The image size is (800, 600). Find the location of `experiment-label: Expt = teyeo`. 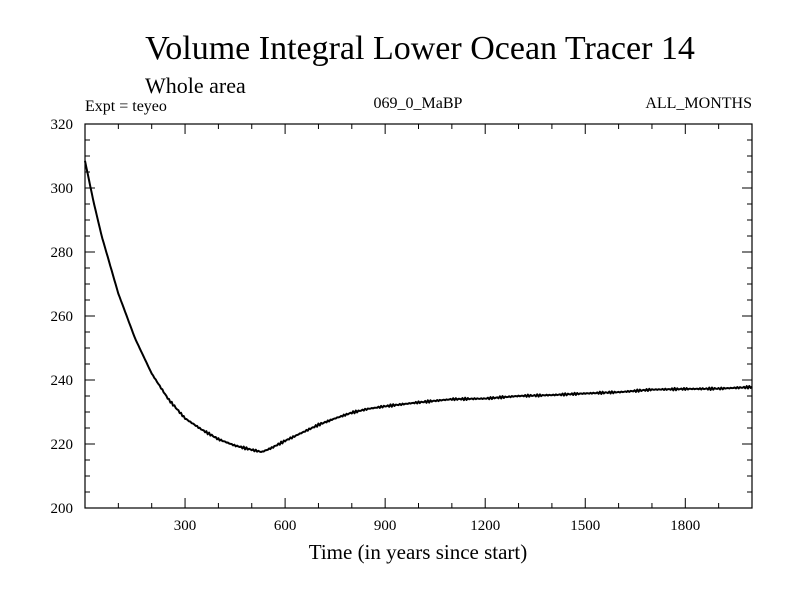

experiment-label: Expt = teyeo is located at coordinates (126, 106).